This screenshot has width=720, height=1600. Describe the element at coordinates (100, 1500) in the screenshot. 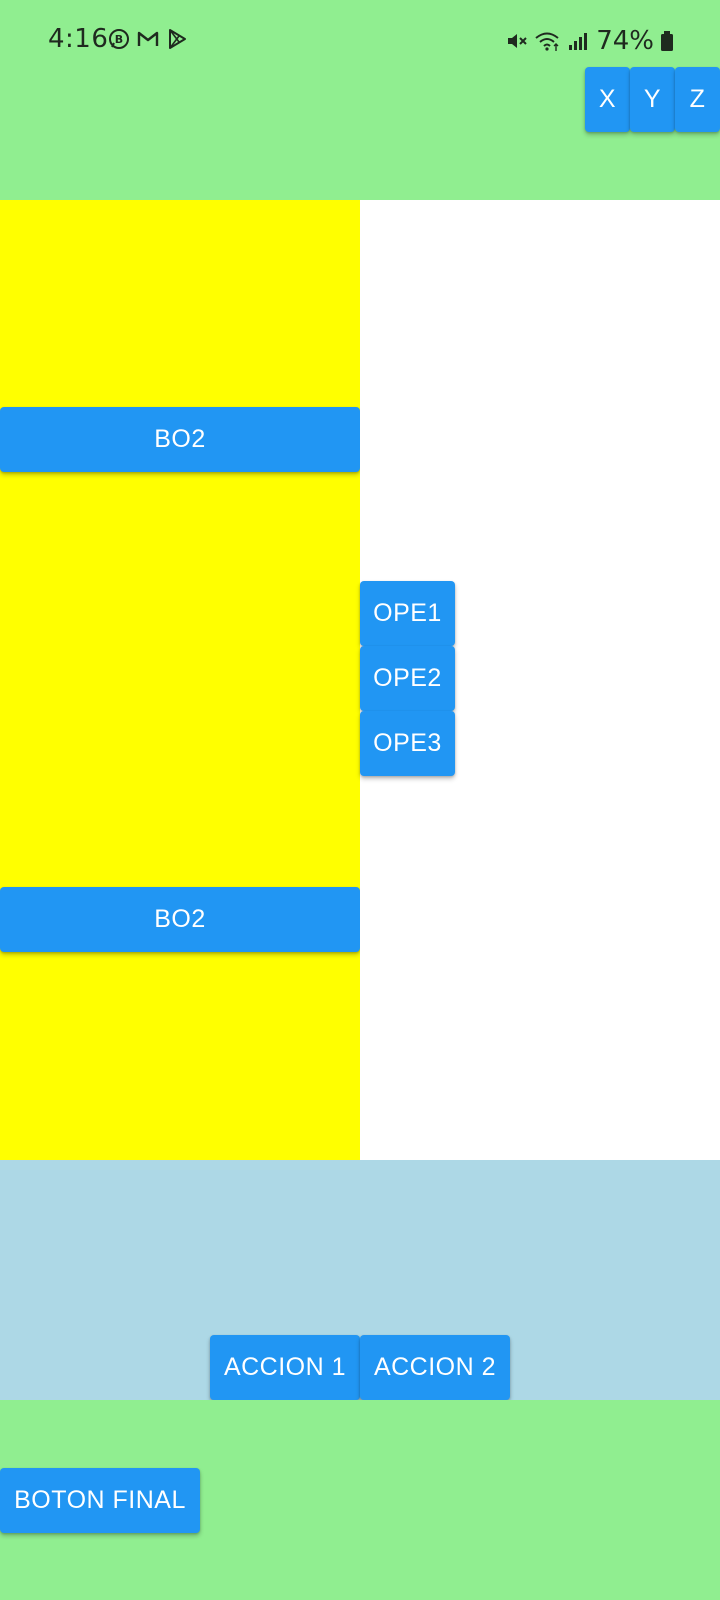

I see `boton-final-button: BOTON FINAL` at that location.